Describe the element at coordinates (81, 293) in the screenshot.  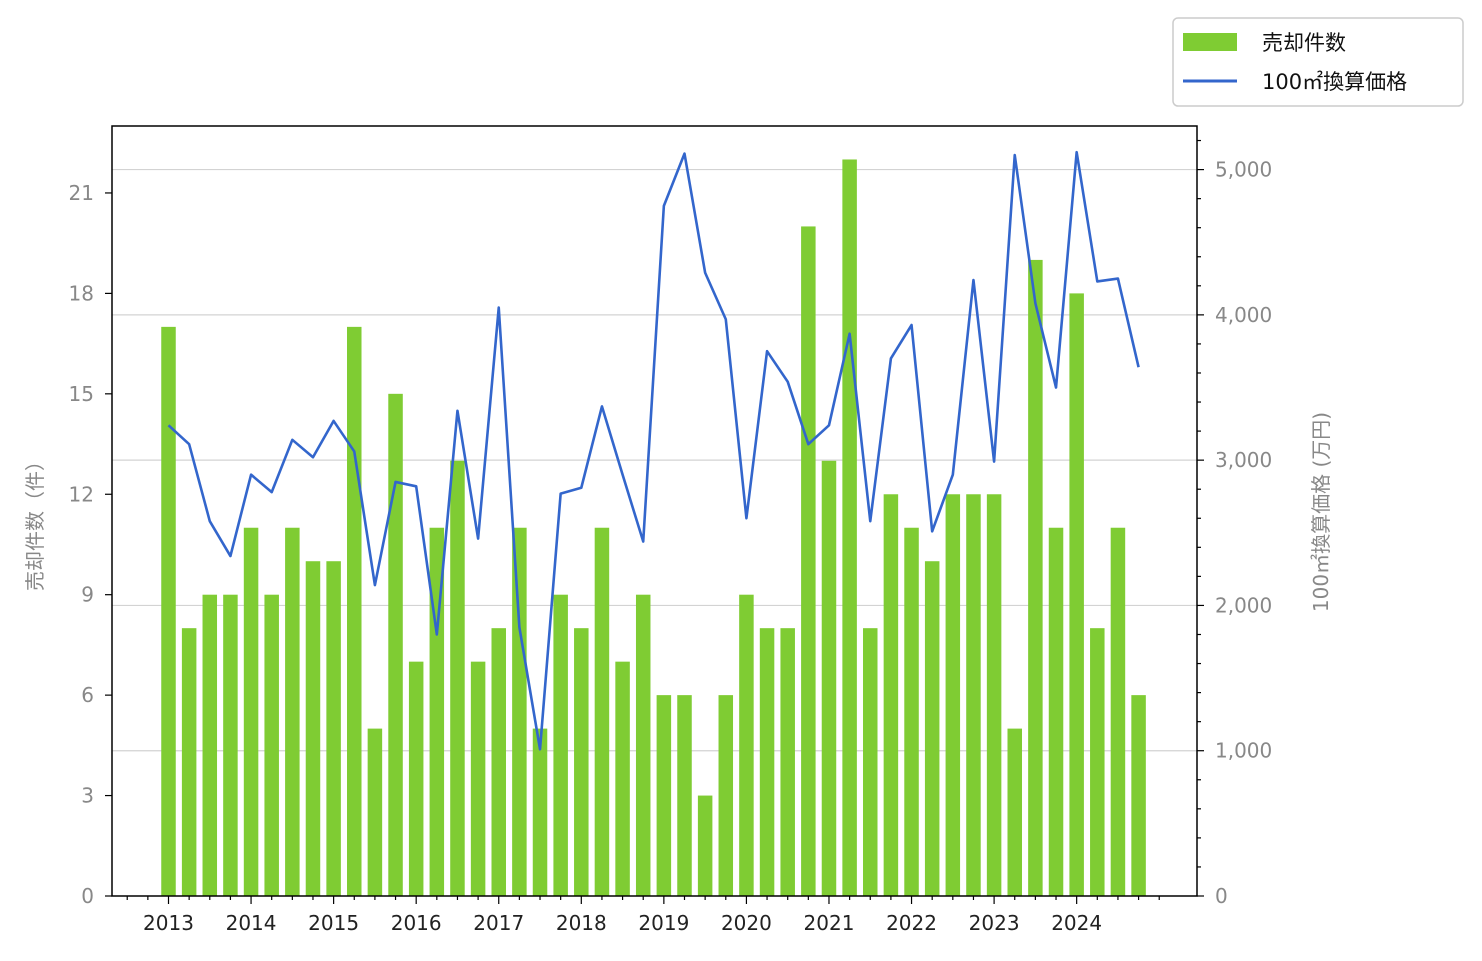
I see `y-tick-label-left: 18` at that location.